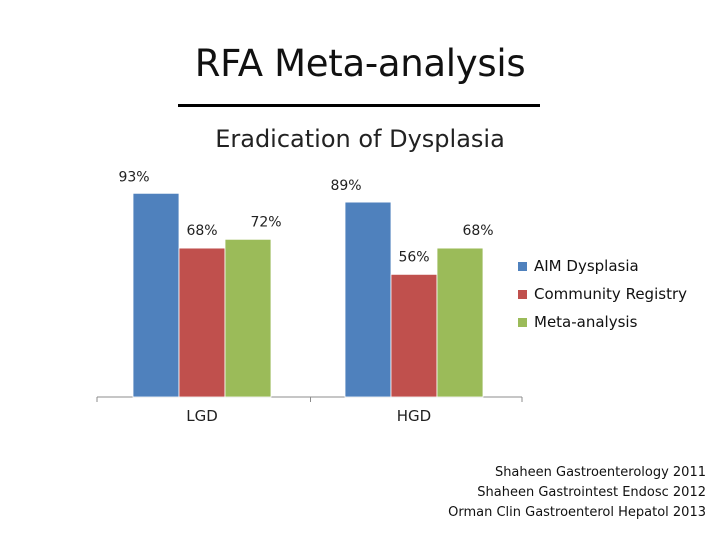 This screenshot has width=720, height=540. Describe the element at coordinates (413, 257) in the screenshot. I see `data-label: 56%` at that location.